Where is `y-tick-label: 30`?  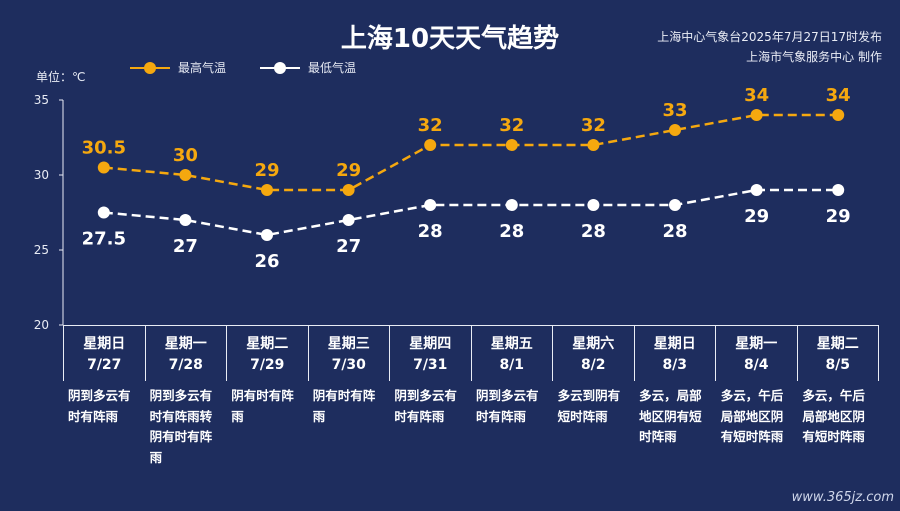
y-tick-label: 30 is located at coordinates (41, 175).